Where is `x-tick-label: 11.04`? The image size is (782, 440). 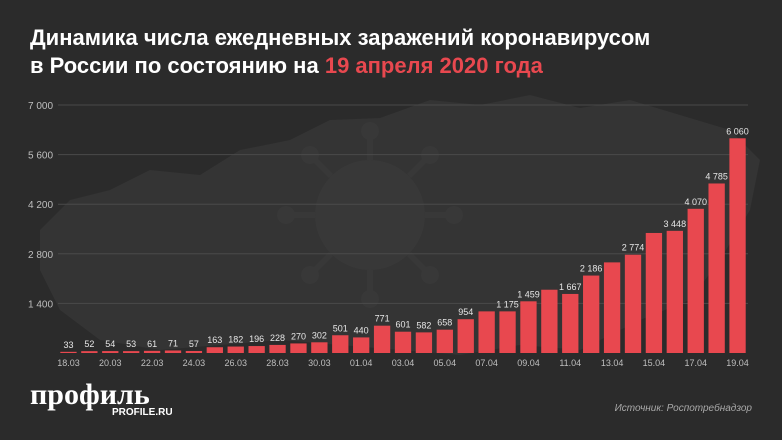 x-tick-label: 11.04 is located at coordinates (570, 363).